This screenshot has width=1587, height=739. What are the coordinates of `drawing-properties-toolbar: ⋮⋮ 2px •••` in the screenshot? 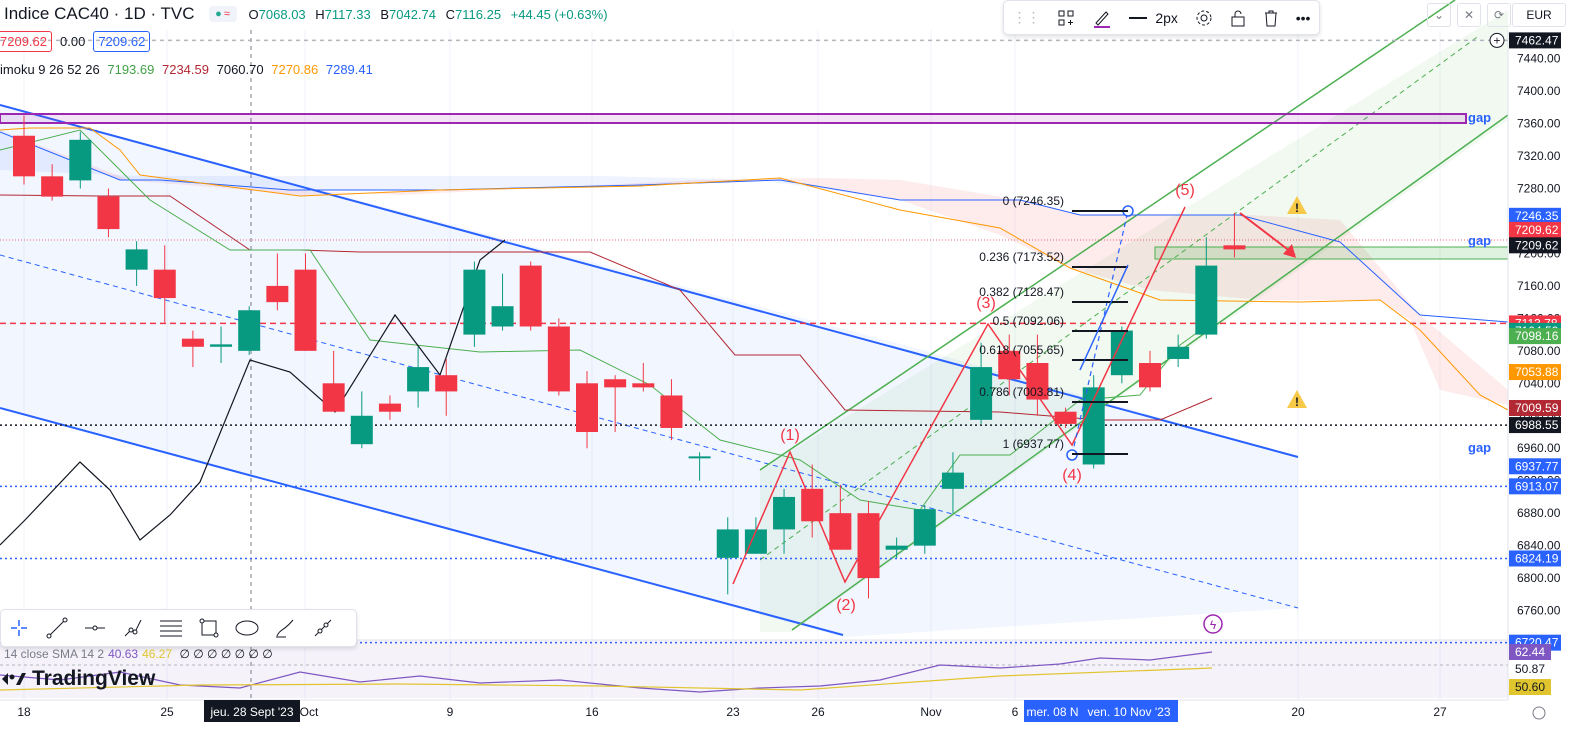 It's located at (1161, 17).